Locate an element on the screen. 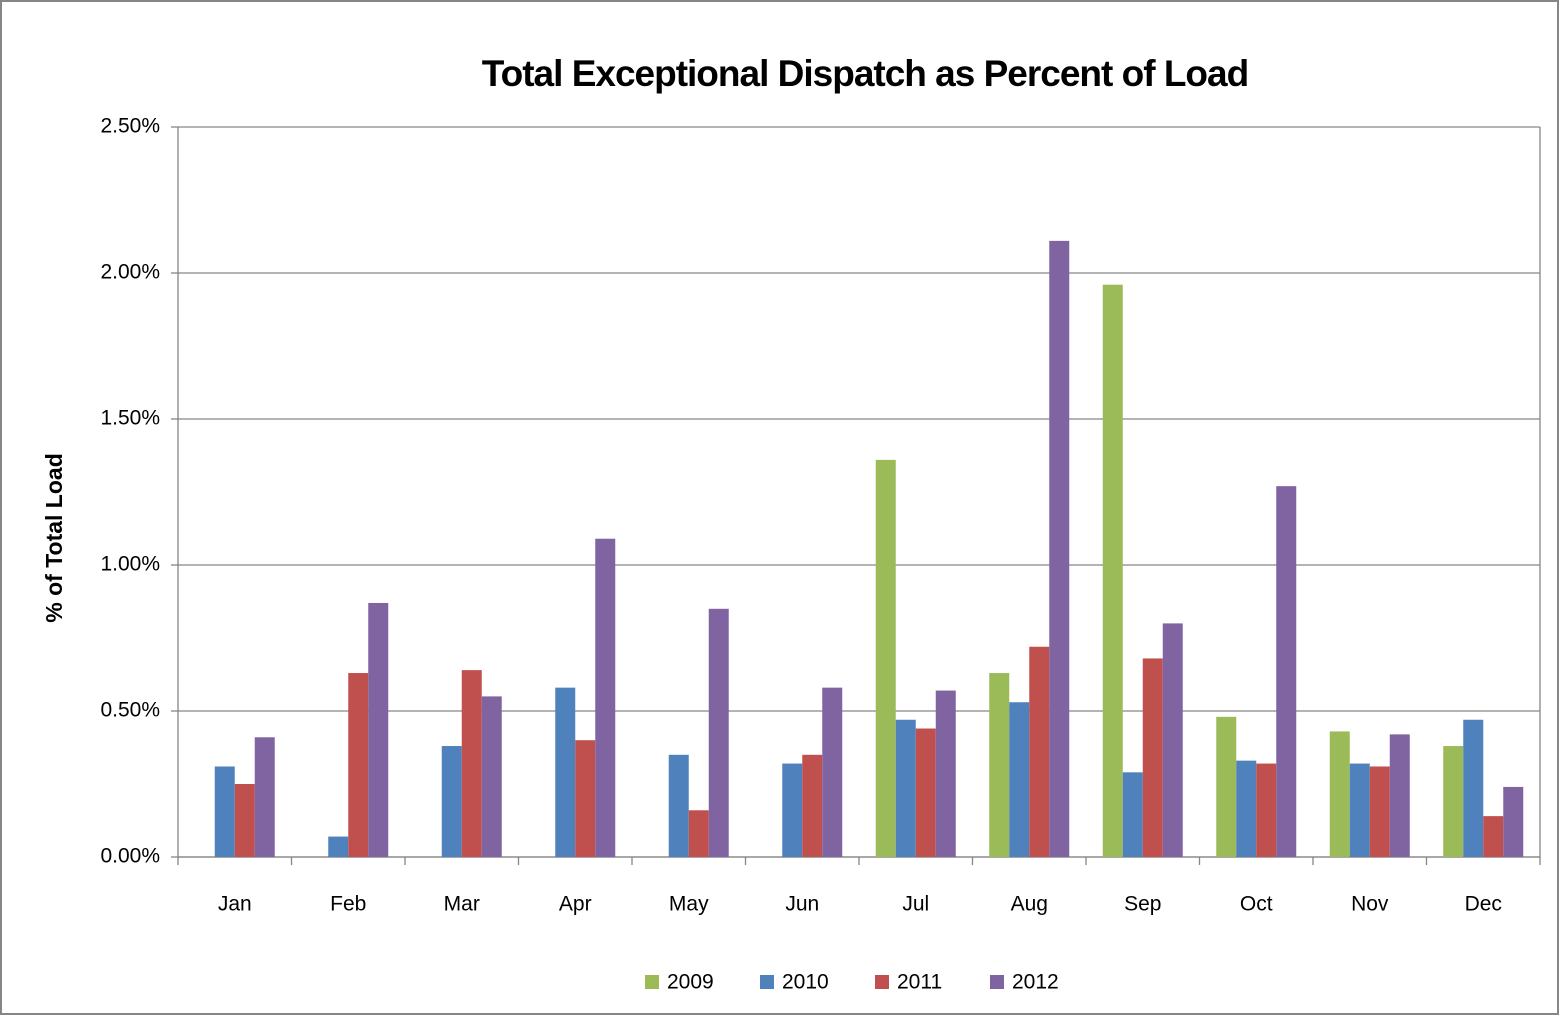 The height and width of the screenshot is (1016, 1560). x-tick-label: Jan is located at coordinates (235, 904).